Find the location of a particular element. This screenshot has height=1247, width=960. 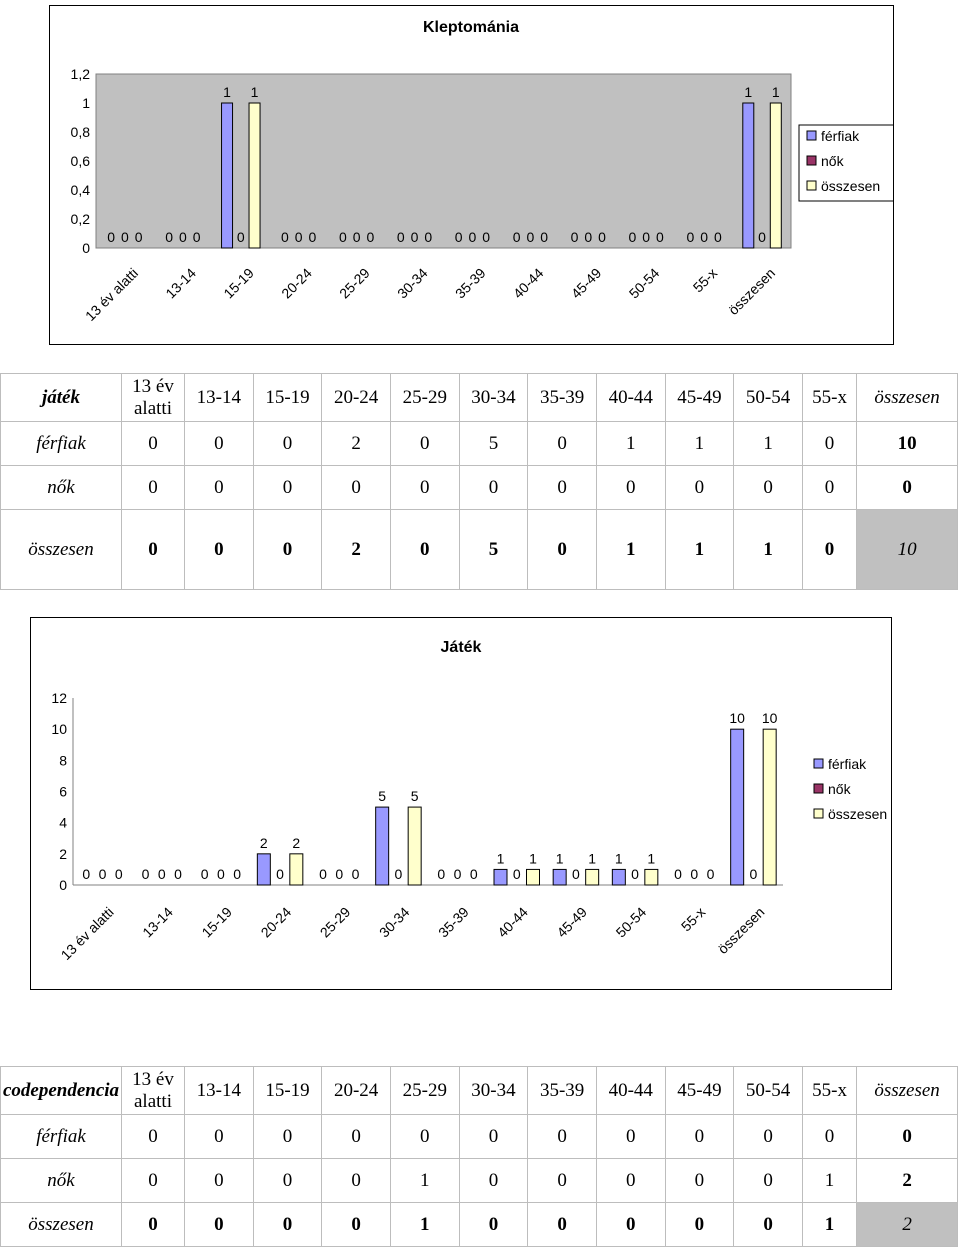

legend-label: nők is located at coordinates (833, 161).